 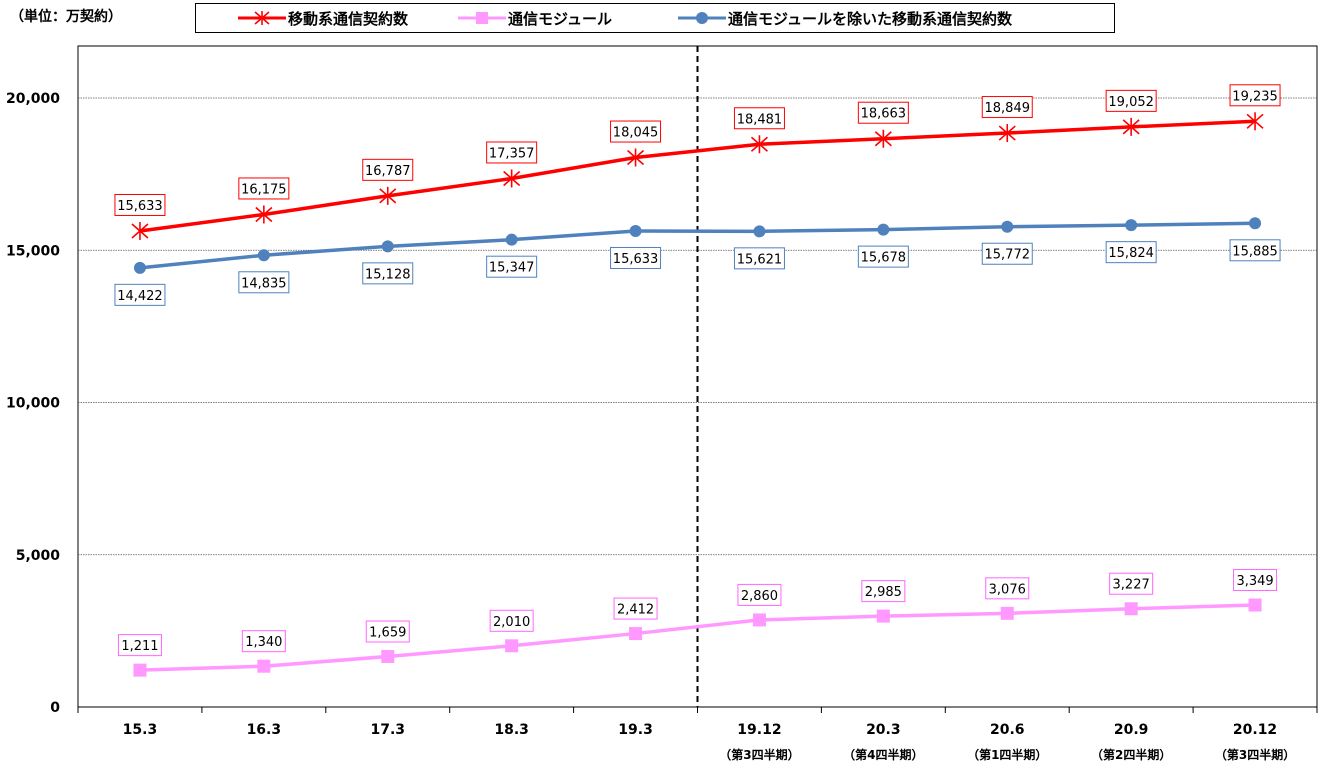 I want to click on data-label: 1,211, so click(x=139, y=646).